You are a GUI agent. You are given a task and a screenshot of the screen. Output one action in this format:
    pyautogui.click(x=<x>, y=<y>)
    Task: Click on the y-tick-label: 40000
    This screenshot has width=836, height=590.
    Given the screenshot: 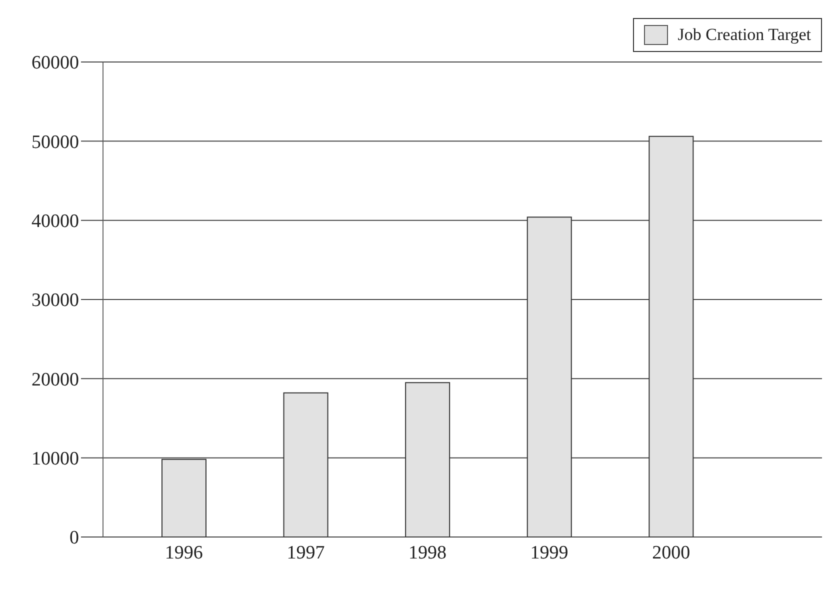 What is the action you would take?
    pyautogui.click(x=55, y=221)
    